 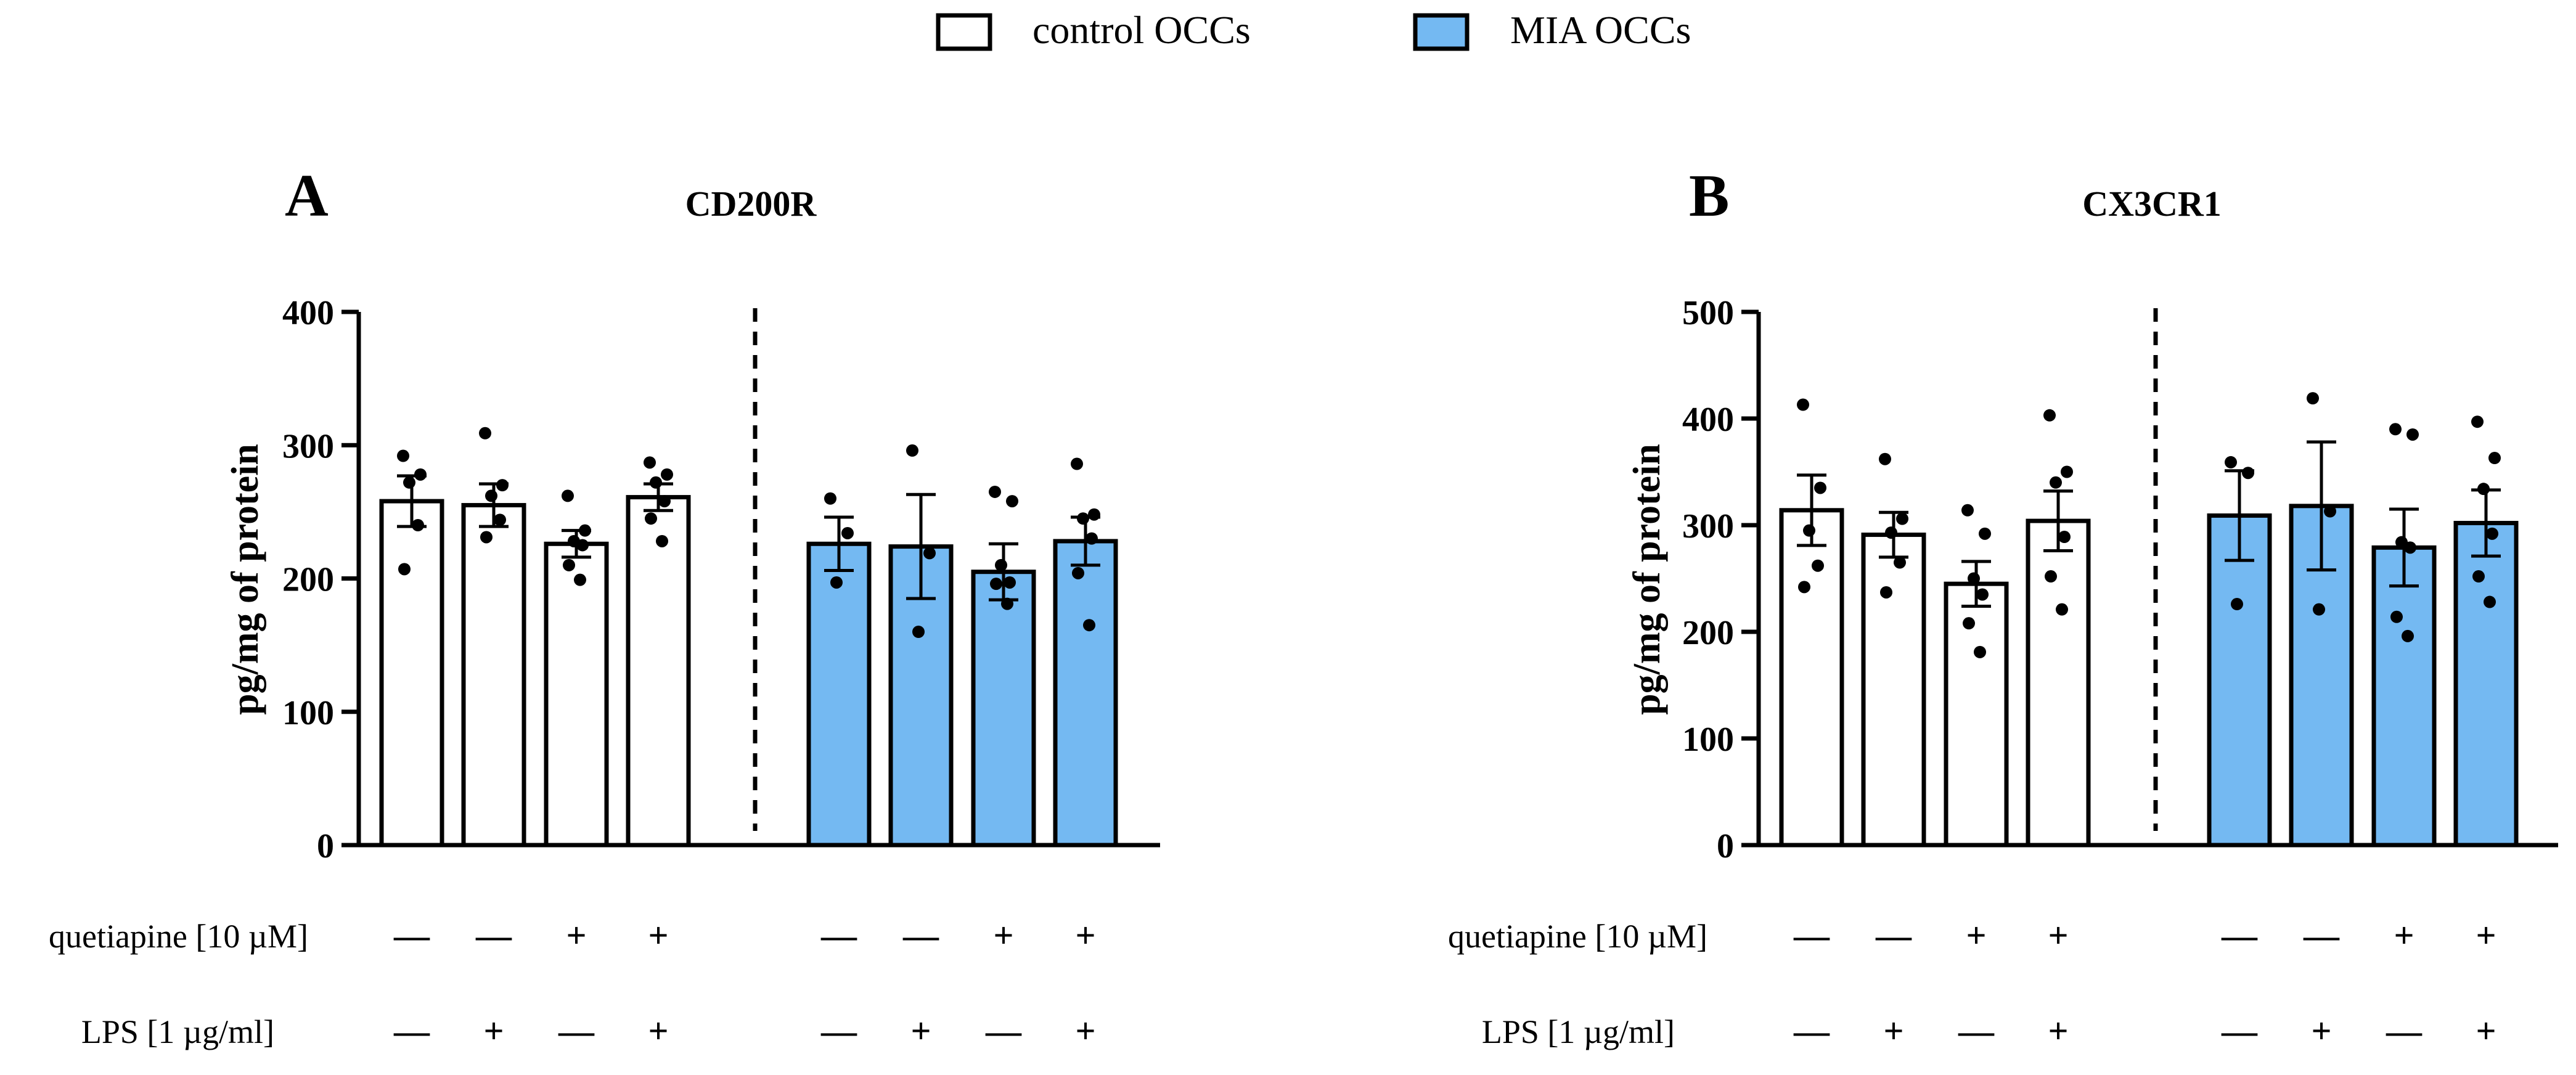 I want to click on y-tick-label: 100, so click(x=308, y=713).